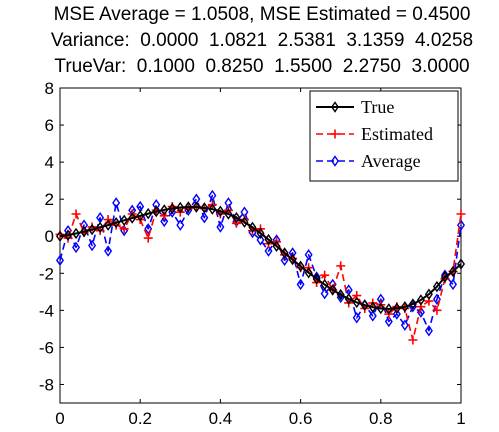 The image size is (499, 432). What do you see at coordinates (355, 107) in the screenshot?
I see `legend-entry-true: True` at bounding box center [355, 107].